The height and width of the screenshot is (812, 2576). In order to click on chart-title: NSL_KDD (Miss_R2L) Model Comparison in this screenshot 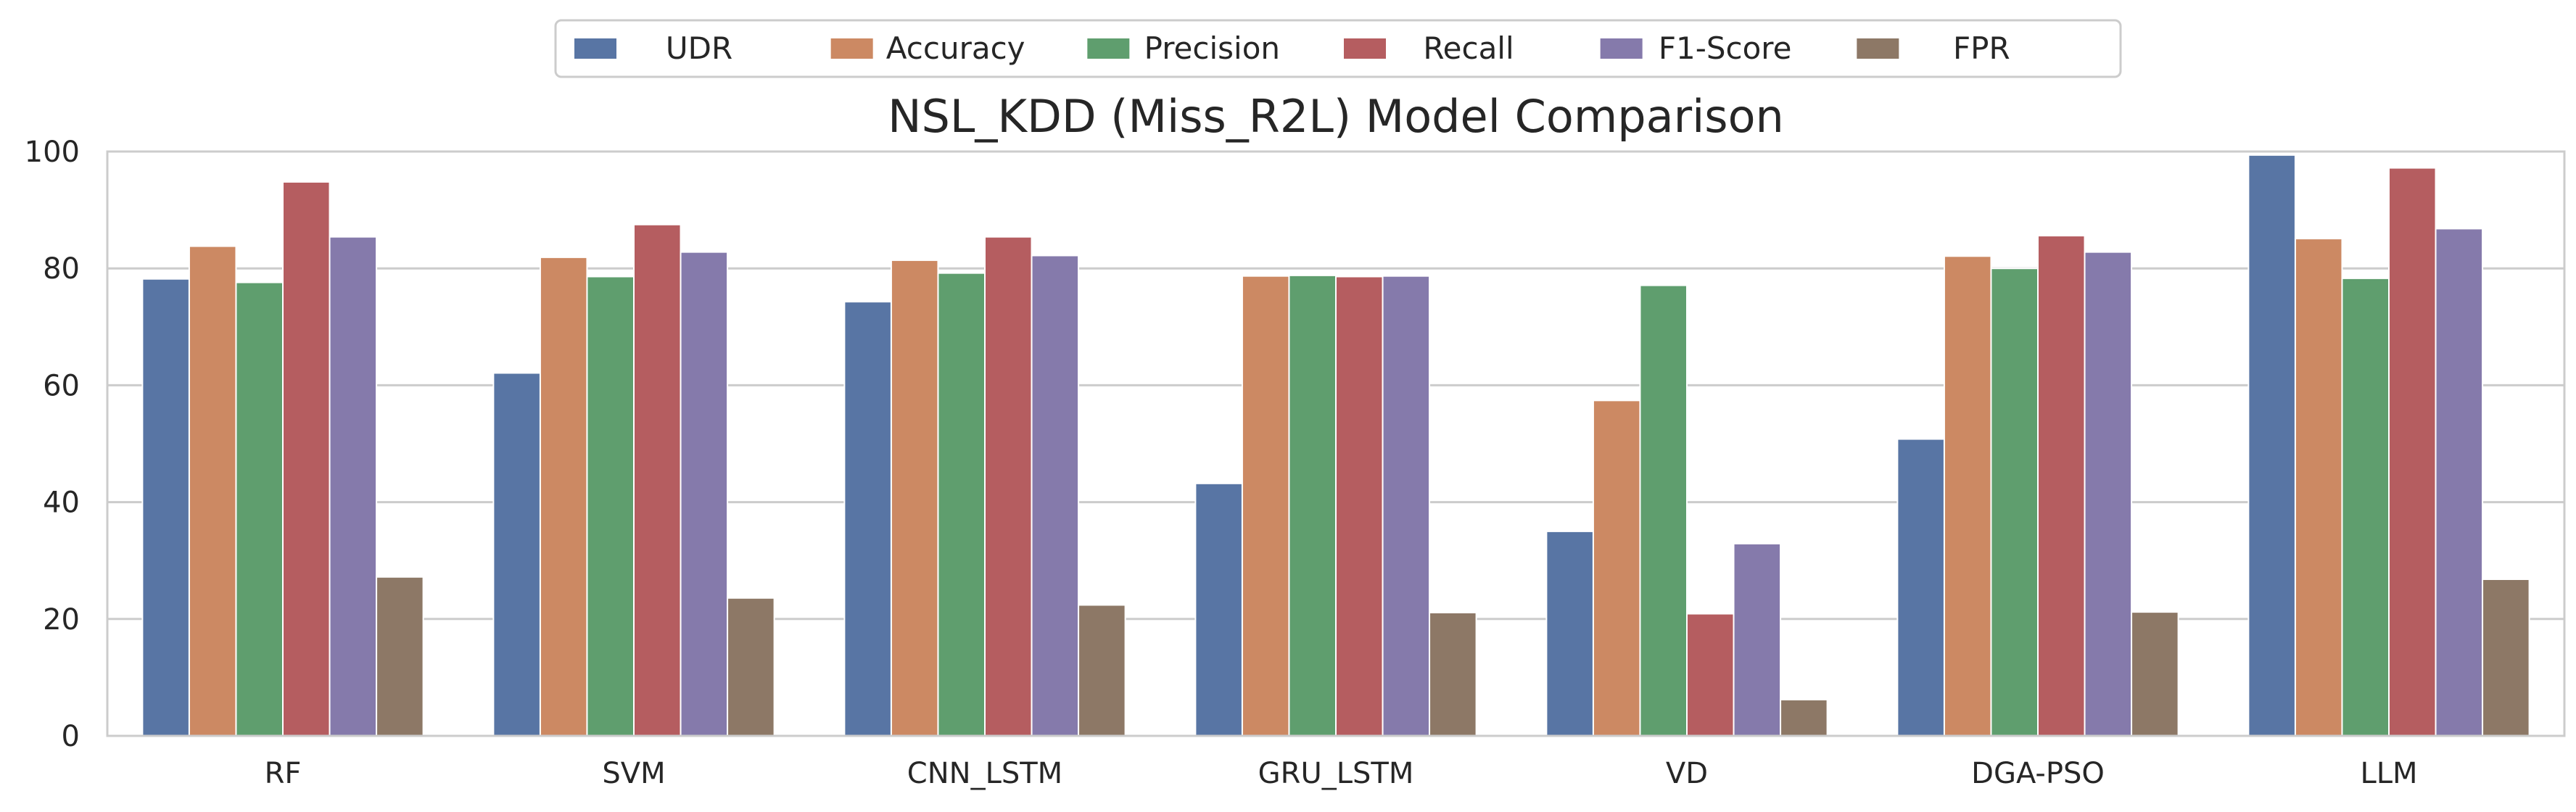, I will do `click(1336, 116)`.